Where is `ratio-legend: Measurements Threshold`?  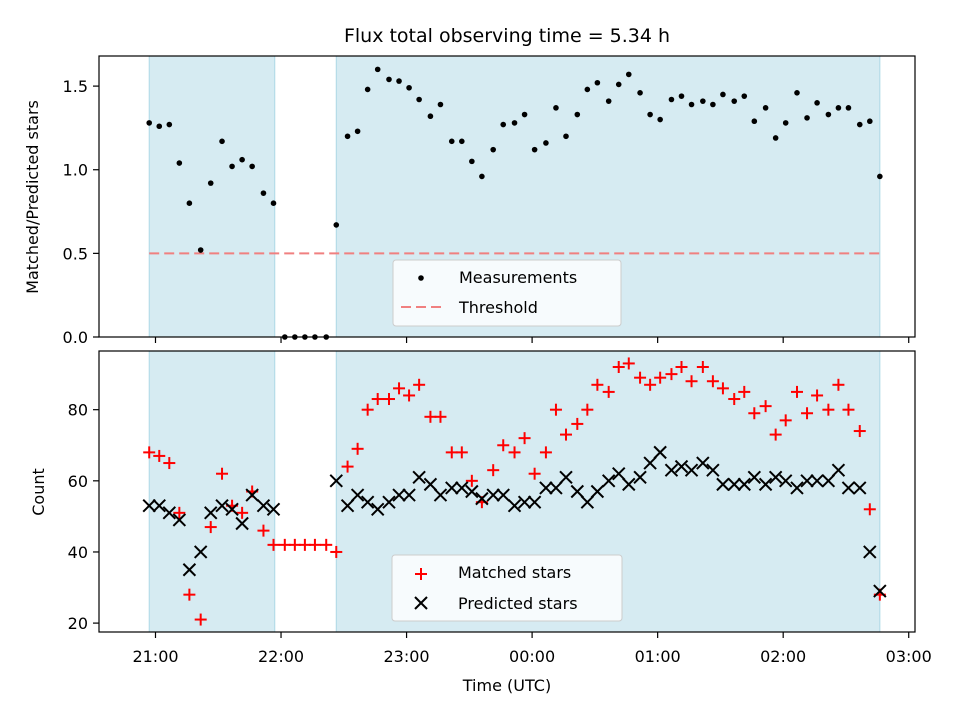
ratio-legend: Measurements Threshold is located at coordinates (507, 293).